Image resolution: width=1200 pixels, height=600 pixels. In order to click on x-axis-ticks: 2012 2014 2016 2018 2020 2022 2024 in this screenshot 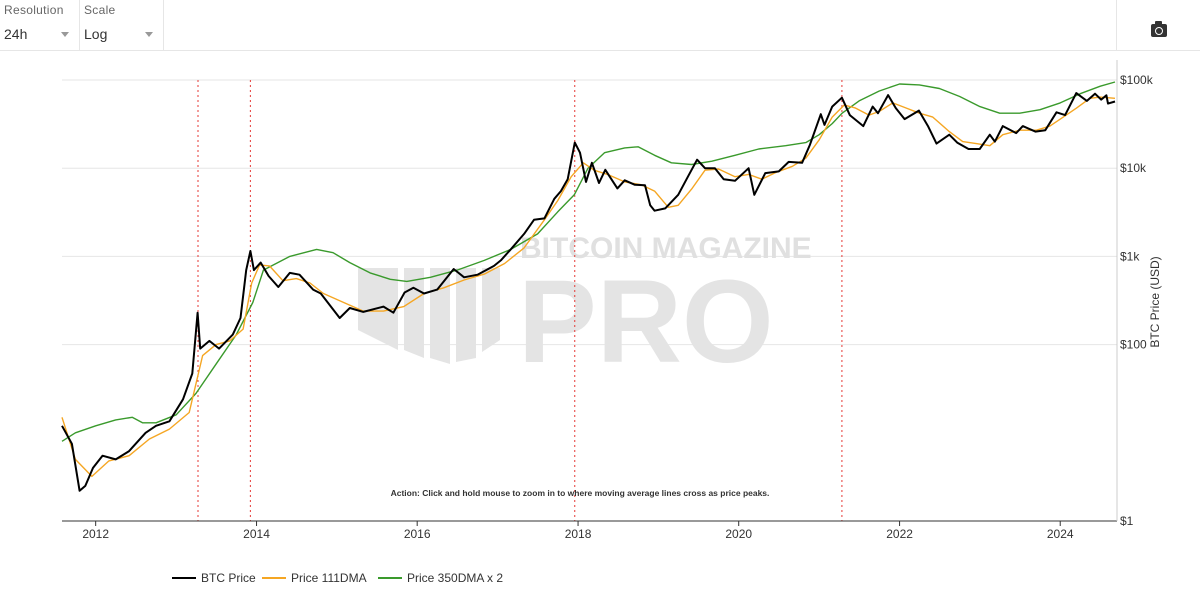, I will do `click(578, 531)`.